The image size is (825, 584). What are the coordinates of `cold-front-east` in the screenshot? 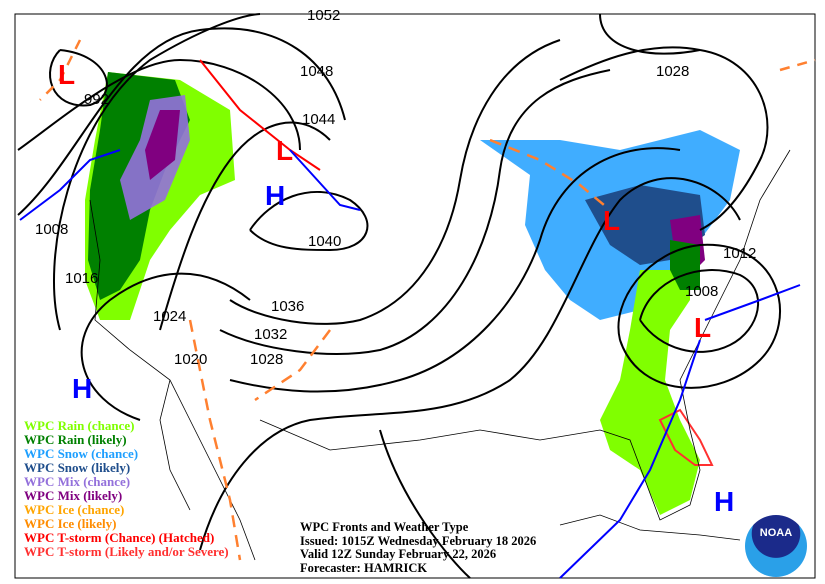 It's located at (630, 459).